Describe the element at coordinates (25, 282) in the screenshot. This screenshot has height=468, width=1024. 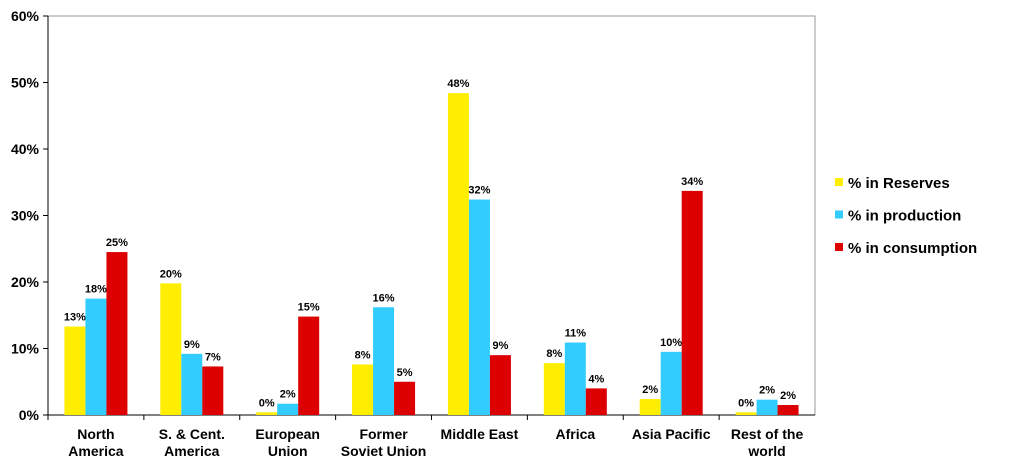
I see `y-tick-label: 20%` at that location.